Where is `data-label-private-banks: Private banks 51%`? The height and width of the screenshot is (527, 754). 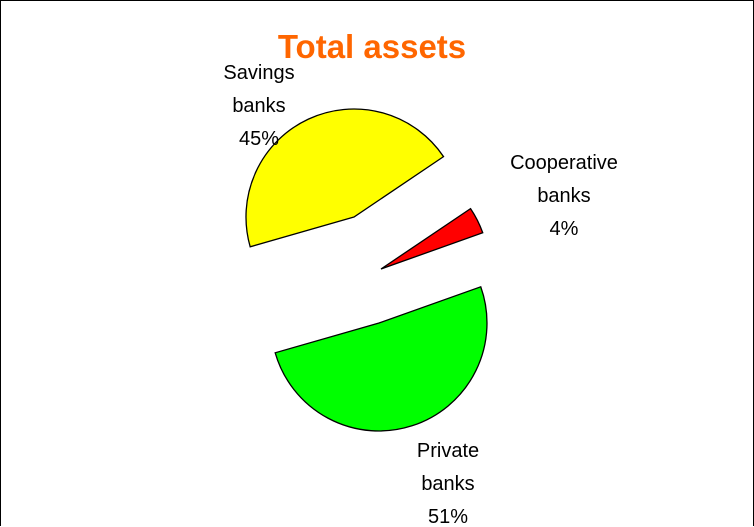
data-label-private-banks: Private banks 51% is located at coordinates (448, 483).